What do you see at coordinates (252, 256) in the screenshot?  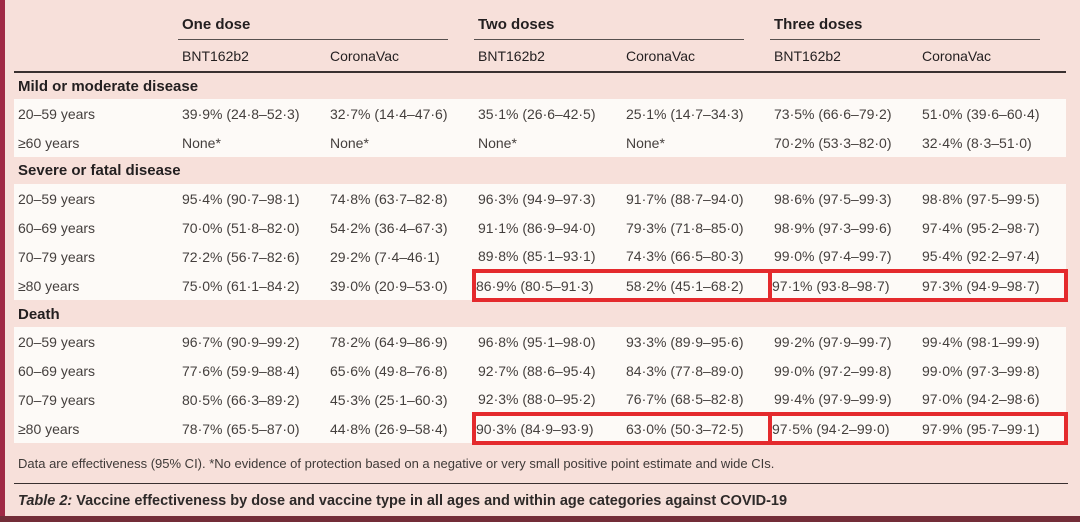 I see `effectiveness-value-cell: 72·2% (56·7–82·6)` at bounding box center [252, 256].